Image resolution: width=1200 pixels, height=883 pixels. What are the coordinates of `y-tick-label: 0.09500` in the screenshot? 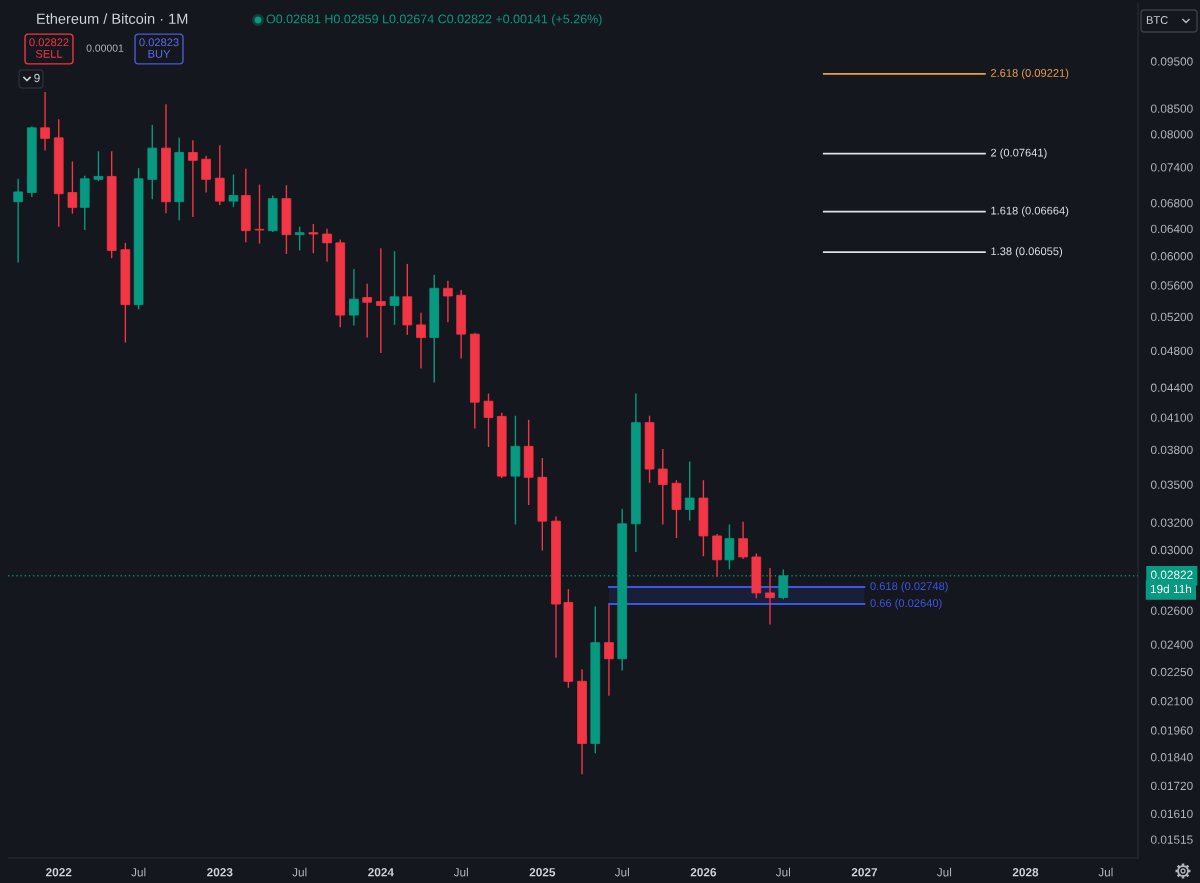 It's located at (1171, 61).